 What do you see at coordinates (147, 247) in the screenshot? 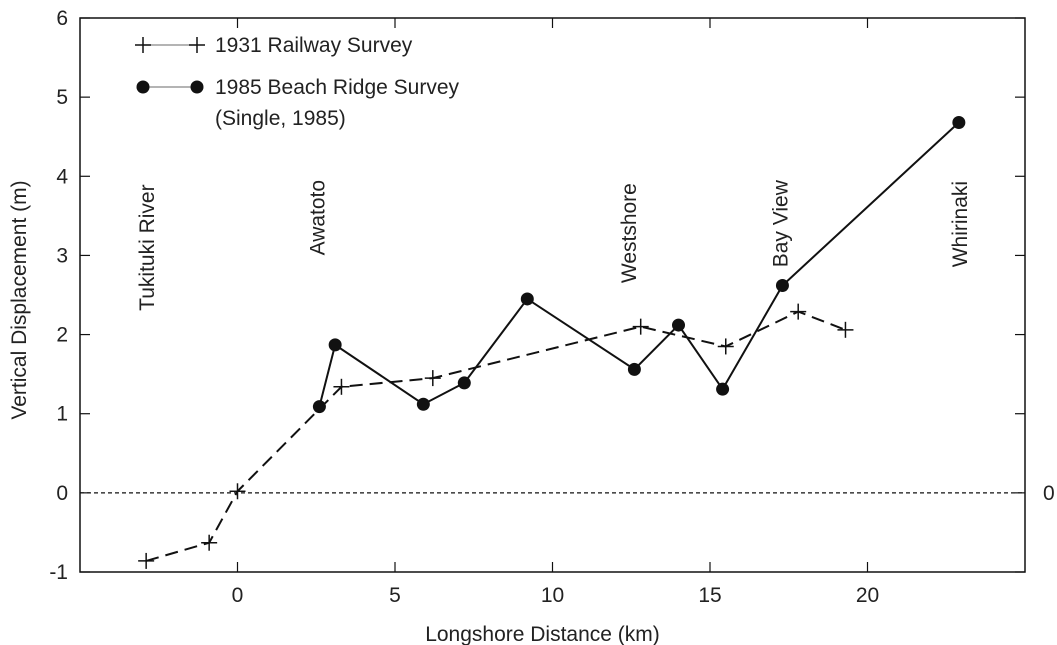
I see `location-label: Tukituki River` at bounding box center [147, 247].